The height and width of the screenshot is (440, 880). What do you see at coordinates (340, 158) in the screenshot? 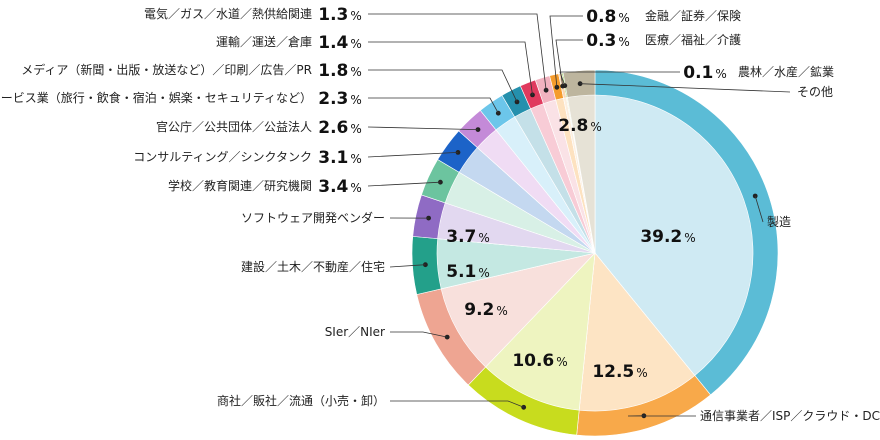
I see `pct-label-7: 3.1%` at bounding box center [340, 158].